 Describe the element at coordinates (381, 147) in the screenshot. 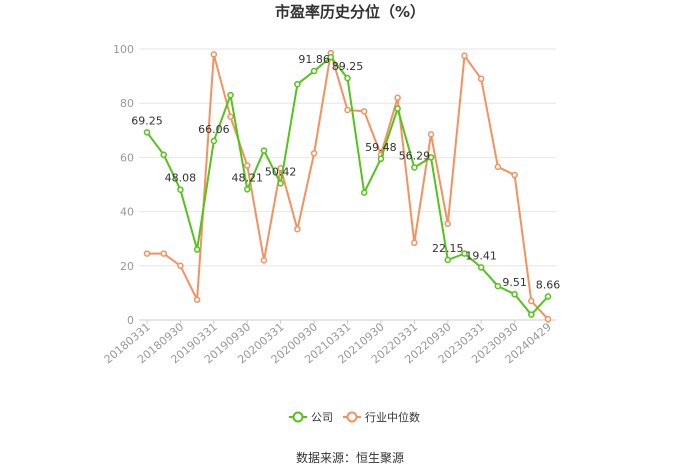

I see `data-label-14: 59.48` at that location.